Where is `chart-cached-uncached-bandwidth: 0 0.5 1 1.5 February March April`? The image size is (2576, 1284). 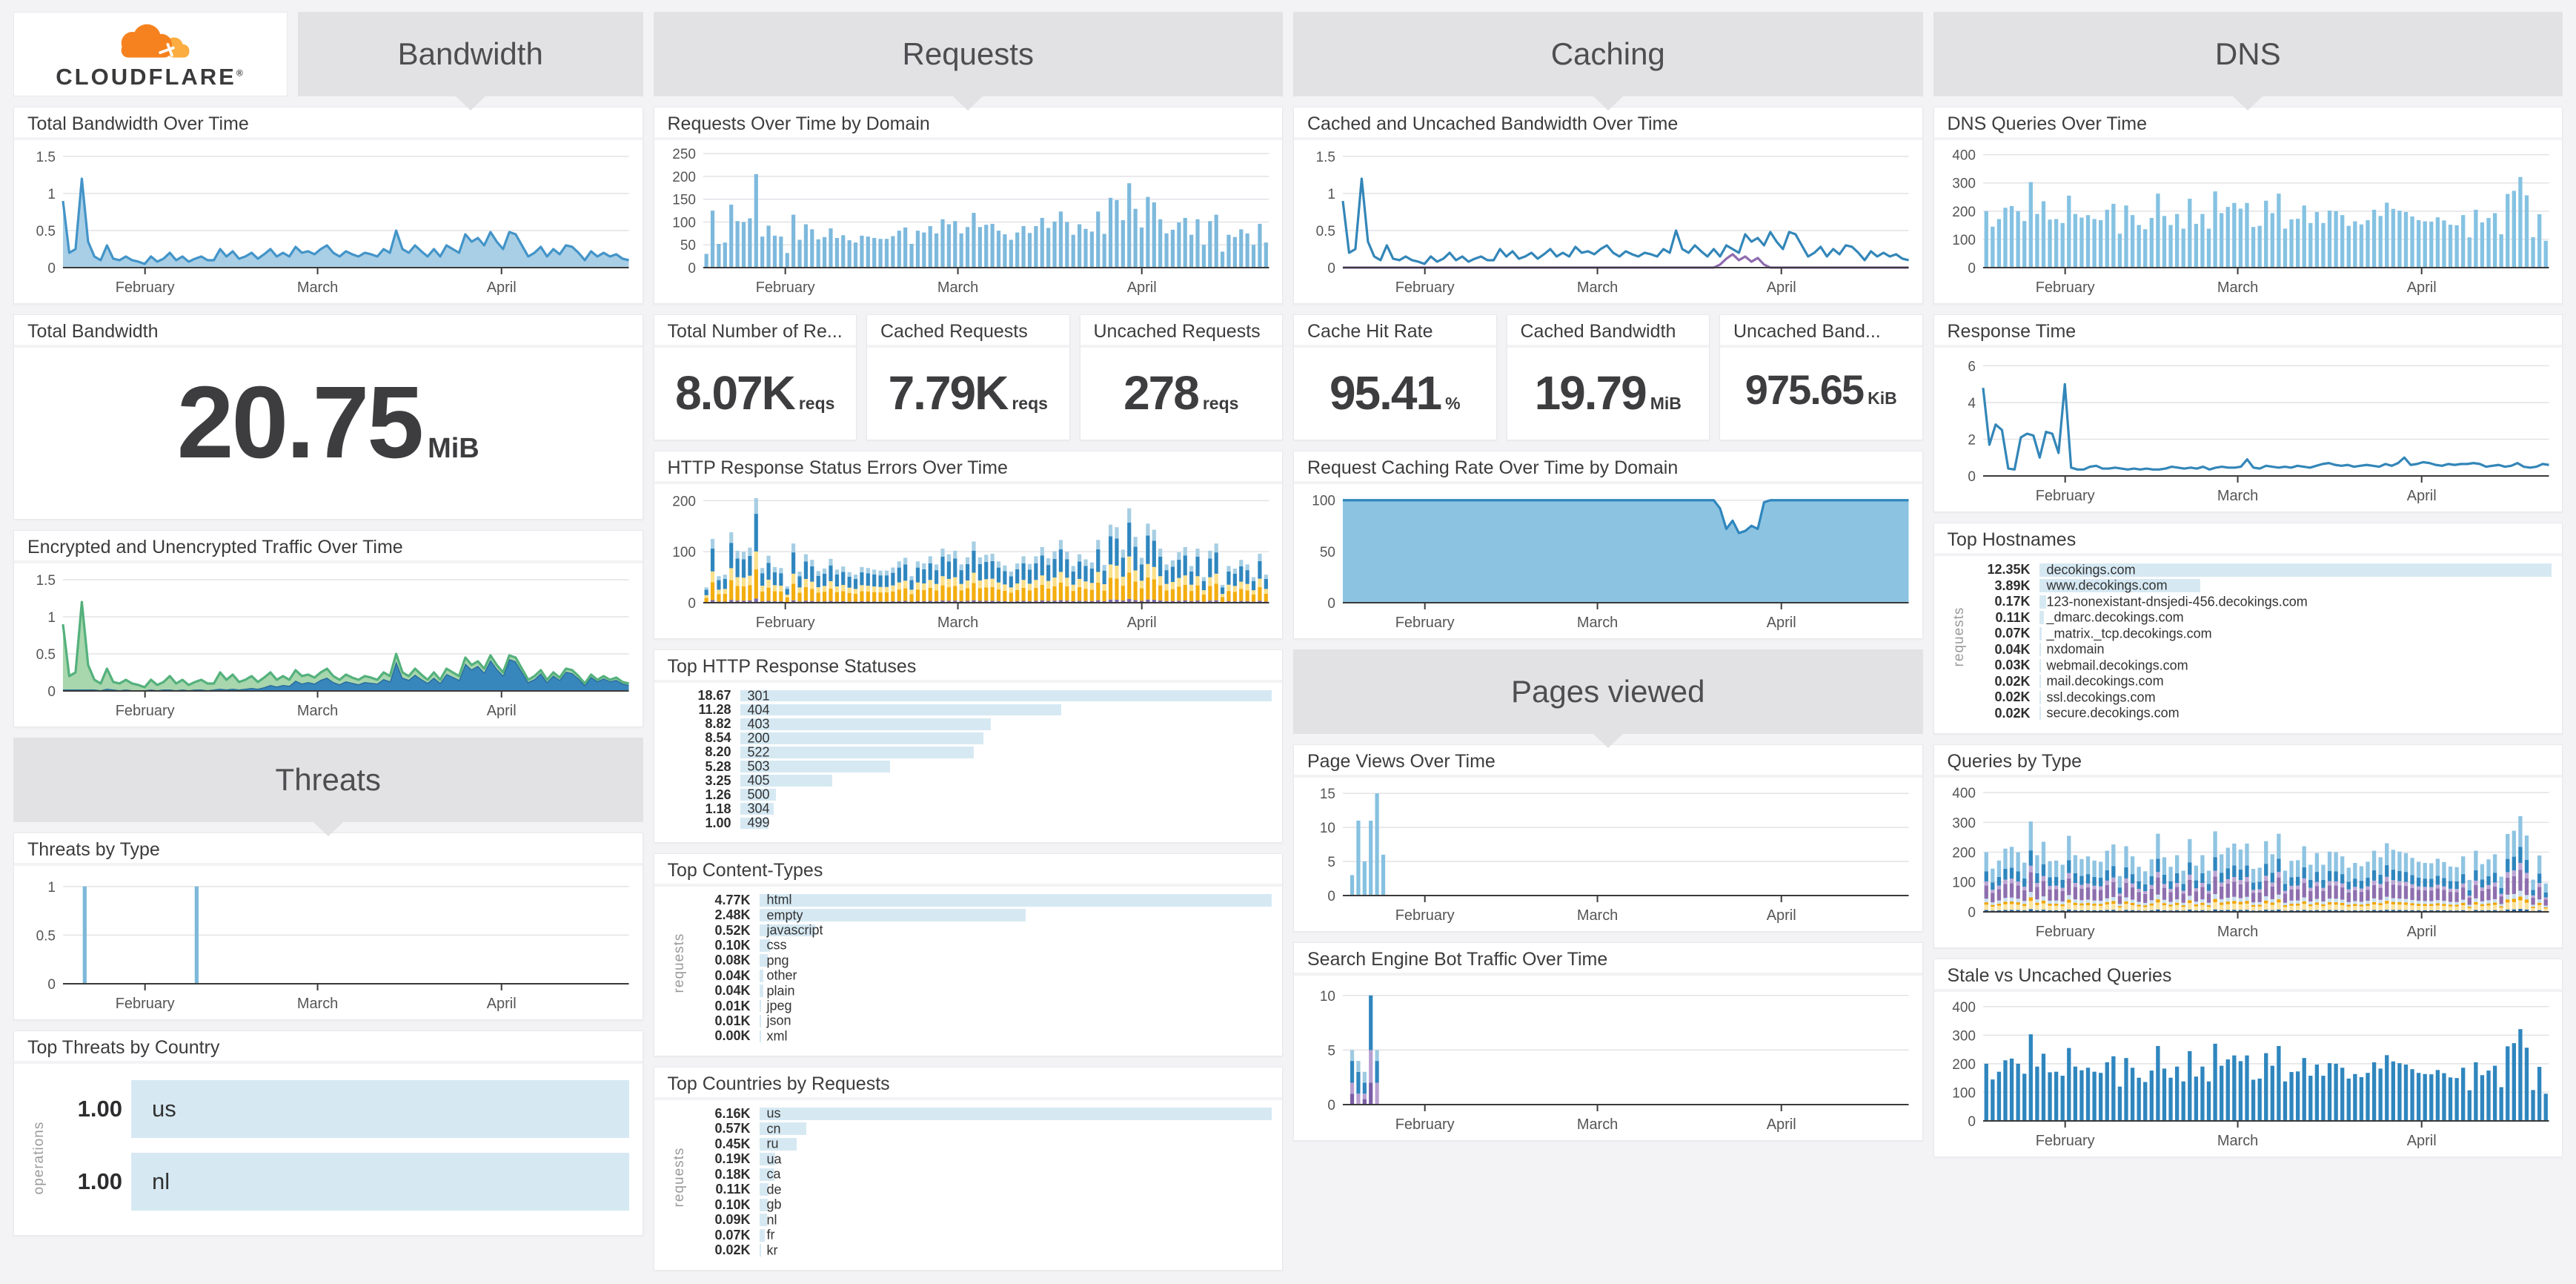 chart-cached-uncached-bandwidth: 0 0.5 1 1.5 February March April is located at coordinates (1608, 219).